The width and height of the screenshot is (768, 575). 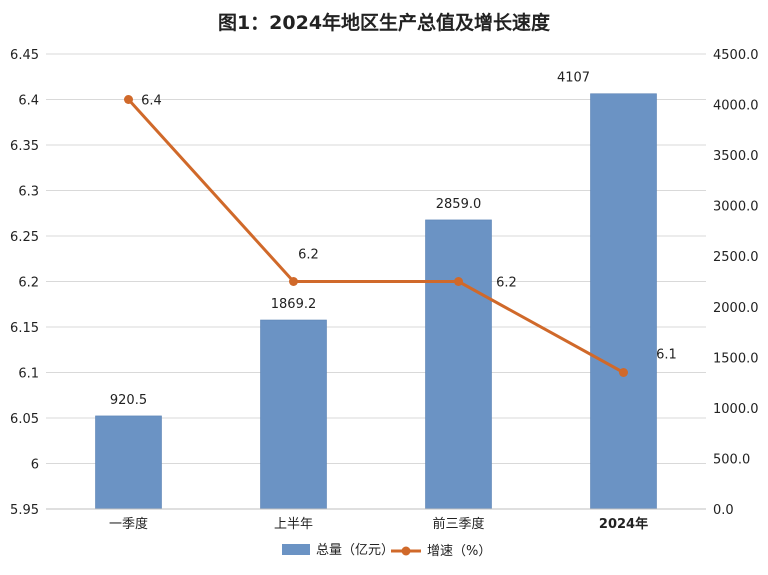 What do you see at coordinates (28, 101) in the screenshot?
I see `y-left-tick-label: 6.4` at bounding box center [28, 101].